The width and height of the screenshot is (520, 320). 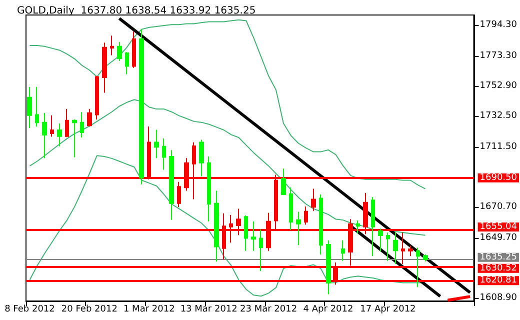 What do you see at coordinates (499, 115) in the screenshot?
I see `y-tick-label: 1732.50` at bounding box center [499, 115].